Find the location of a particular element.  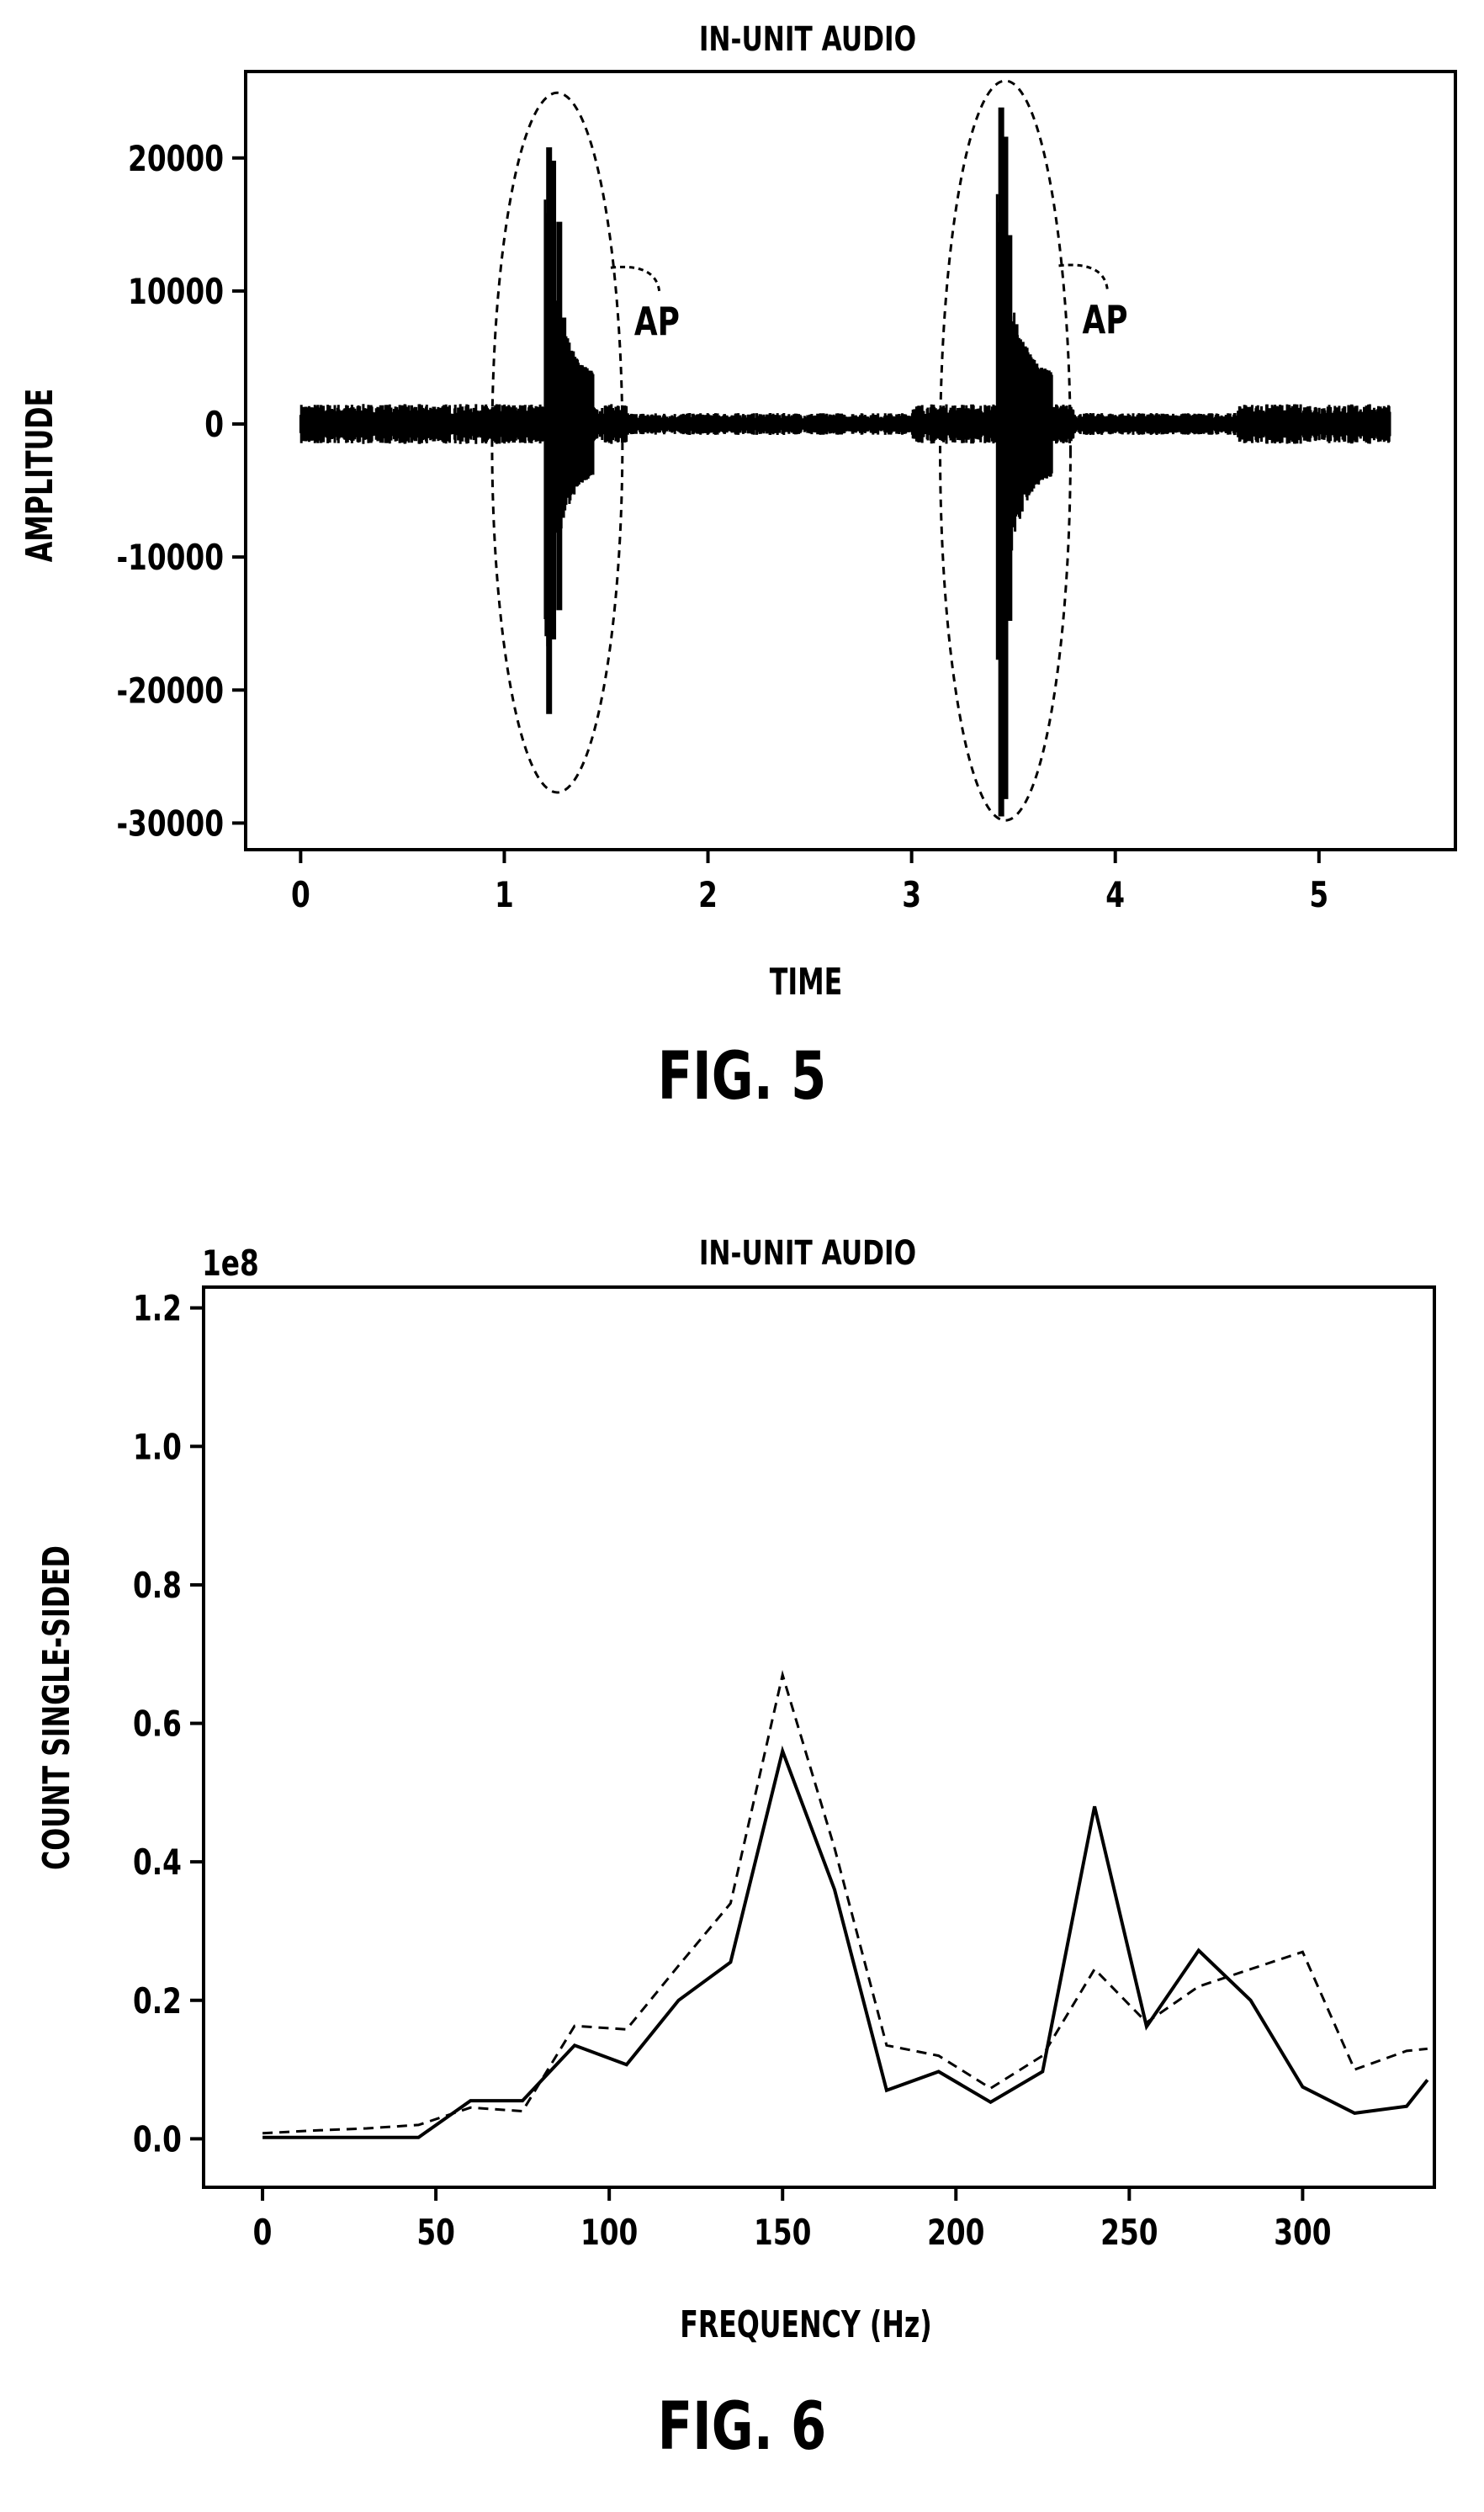

fig6-x-axis: 0 50 100 150 200 250 300 is located at coordinates (792, 2220).